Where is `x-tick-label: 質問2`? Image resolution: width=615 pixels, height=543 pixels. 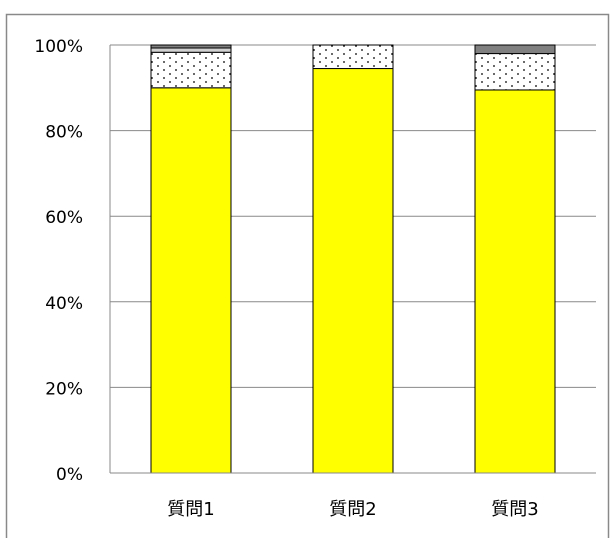 x-tick-label: 質問2 is located at coordinates (352, 509).